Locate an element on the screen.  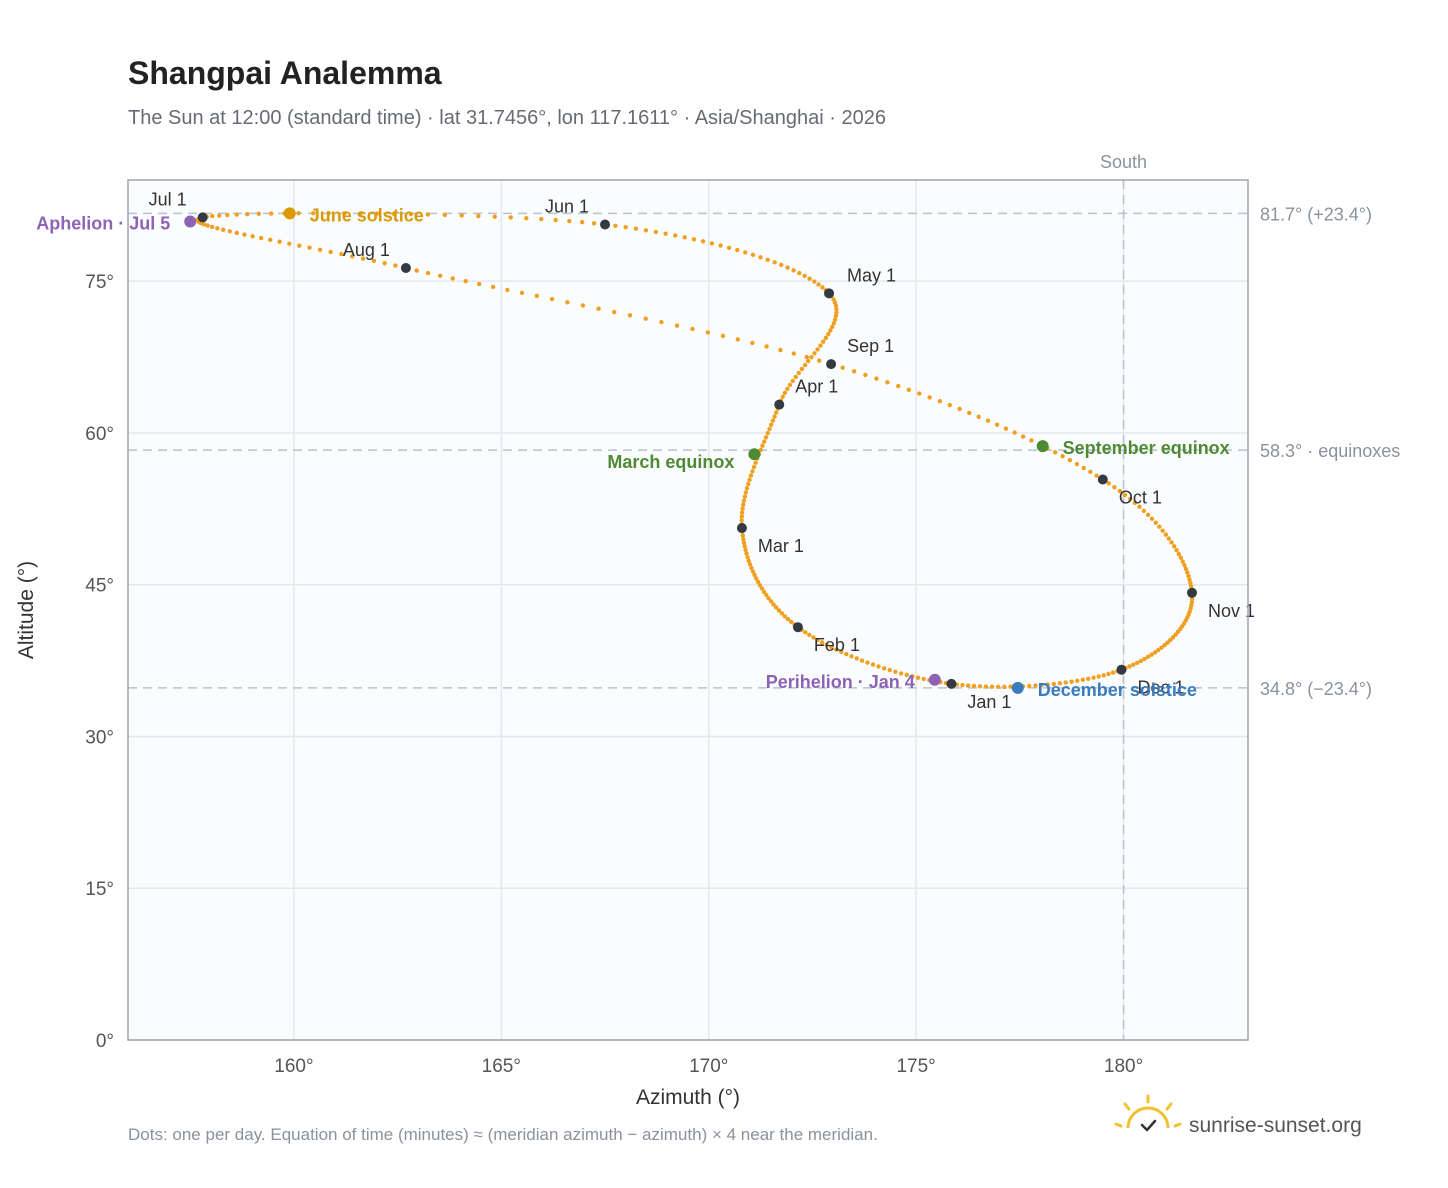
event-label: Aphelion · Jul 5 is located at coordinates (103, 223).